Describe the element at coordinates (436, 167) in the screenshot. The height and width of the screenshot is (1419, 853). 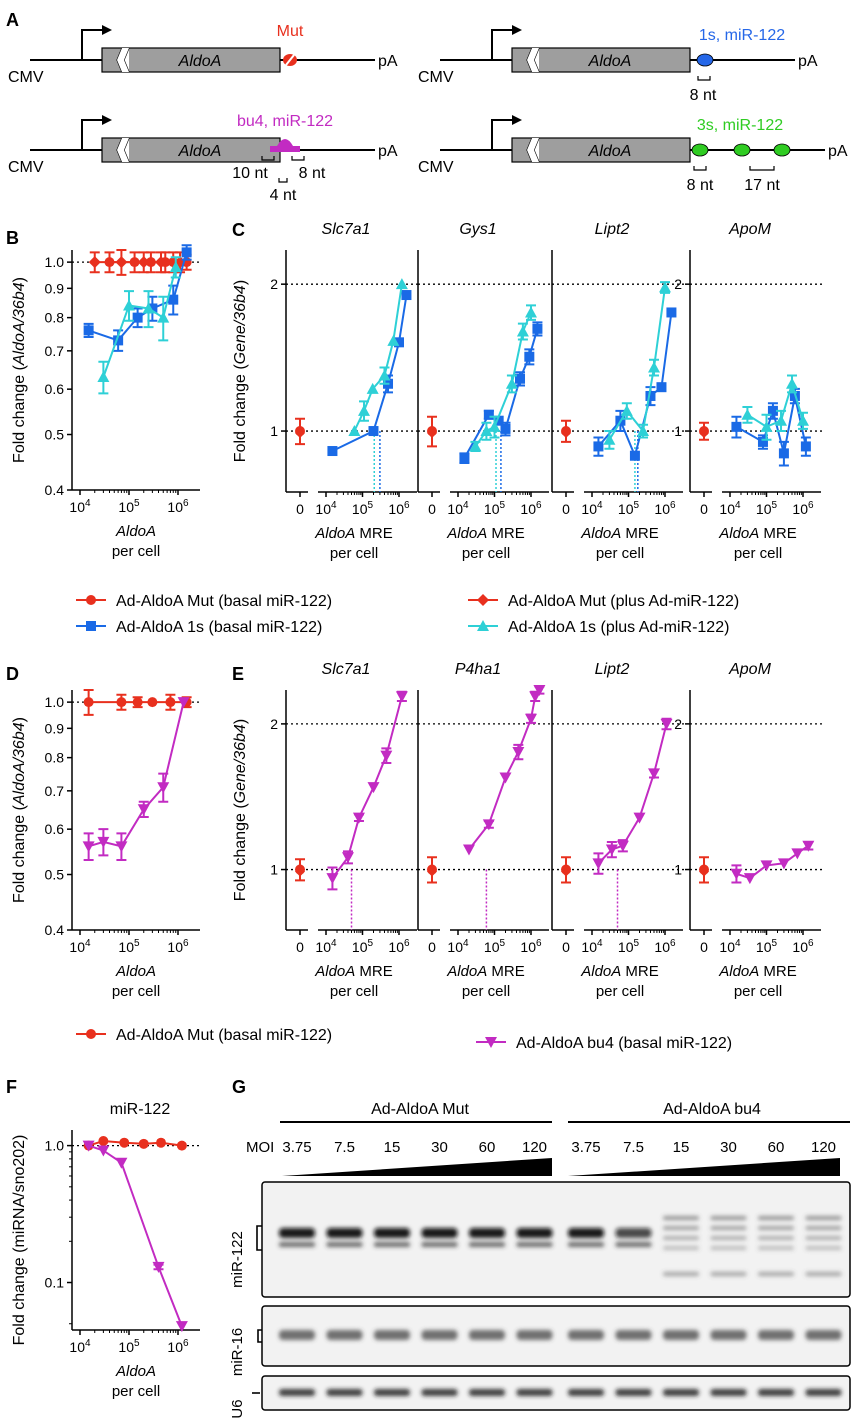
I see `promoter-label: CMV` at that location.